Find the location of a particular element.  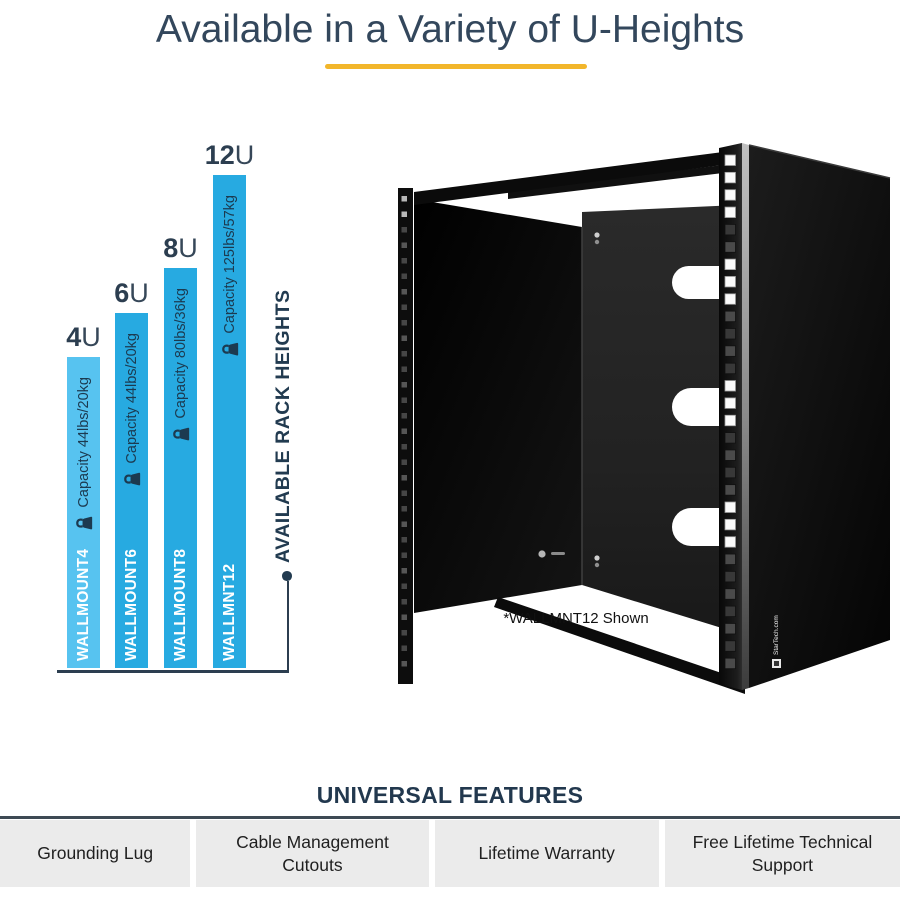

right-rail-holes is located at coordinates (730, 412).